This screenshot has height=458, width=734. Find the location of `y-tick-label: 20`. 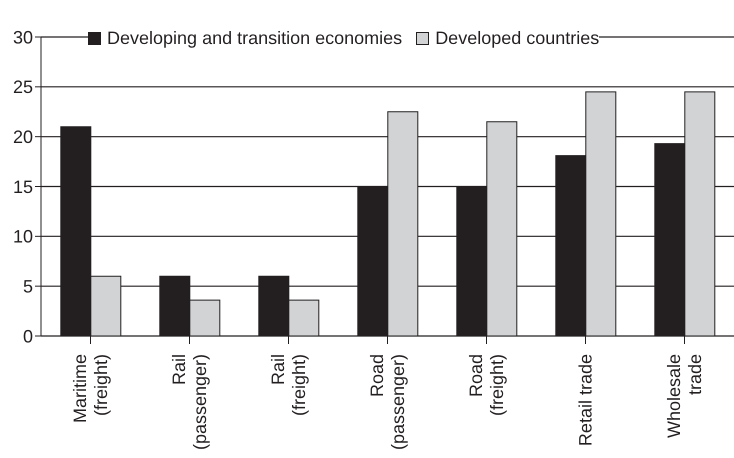

y-tick-label: 20 is located at coordinates (22, 137).